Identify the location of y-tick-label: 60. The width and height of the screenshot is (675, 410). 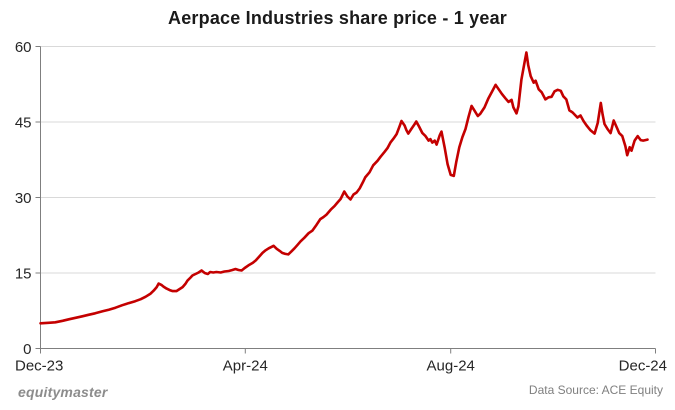
(23, 47).